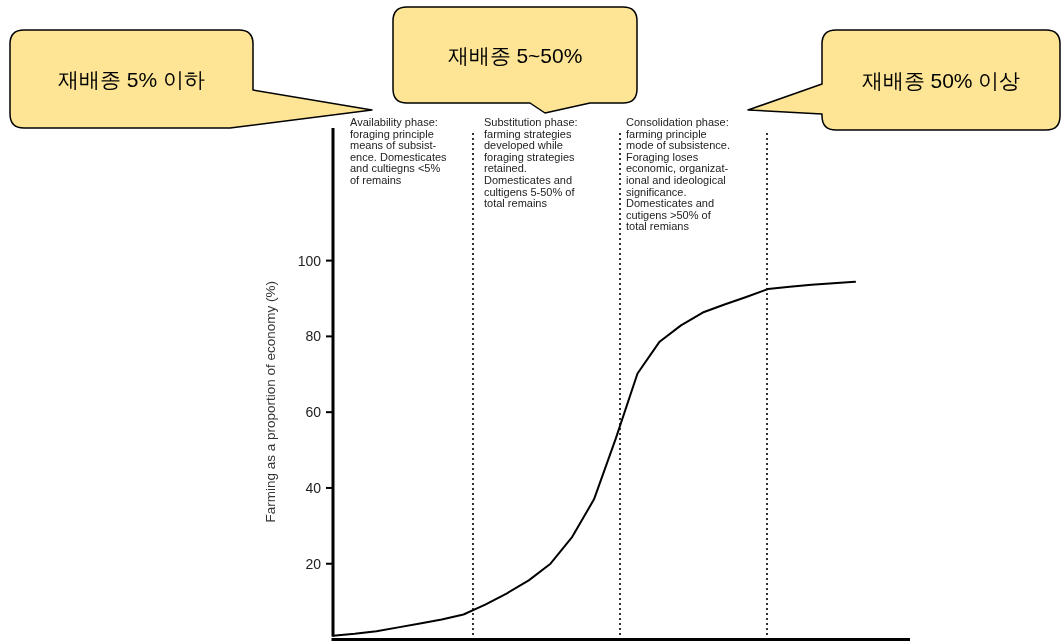 This screenshot has width=1062, height=642. I want to click on text: 재배종 50% 이상, so click(941, 80).